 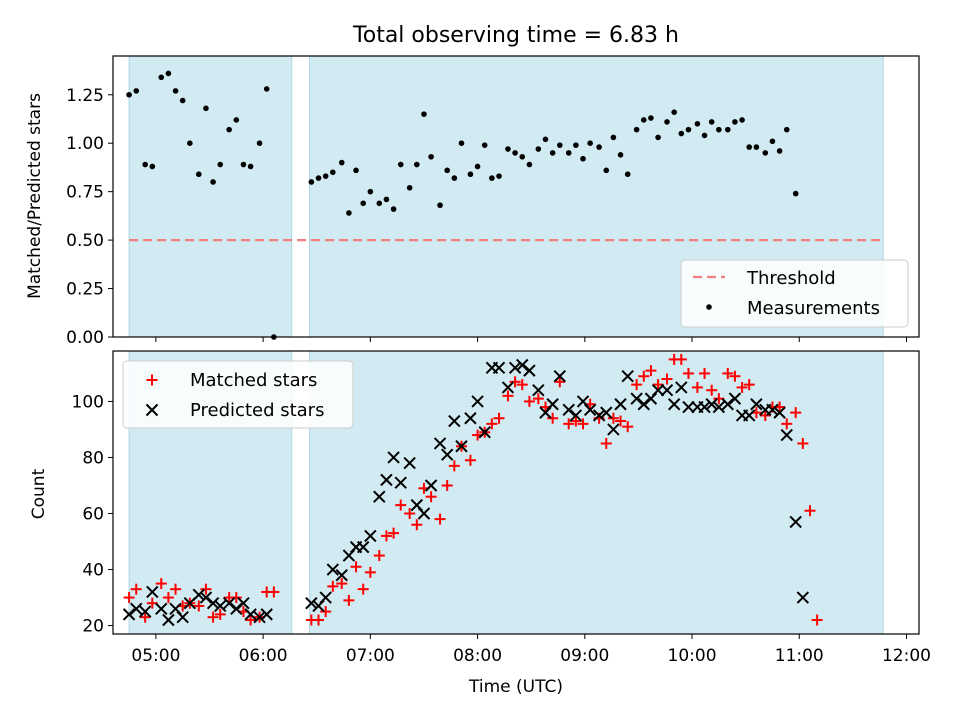 I want to click on y-tick-label: 0.25, so click(x=85, y=290).